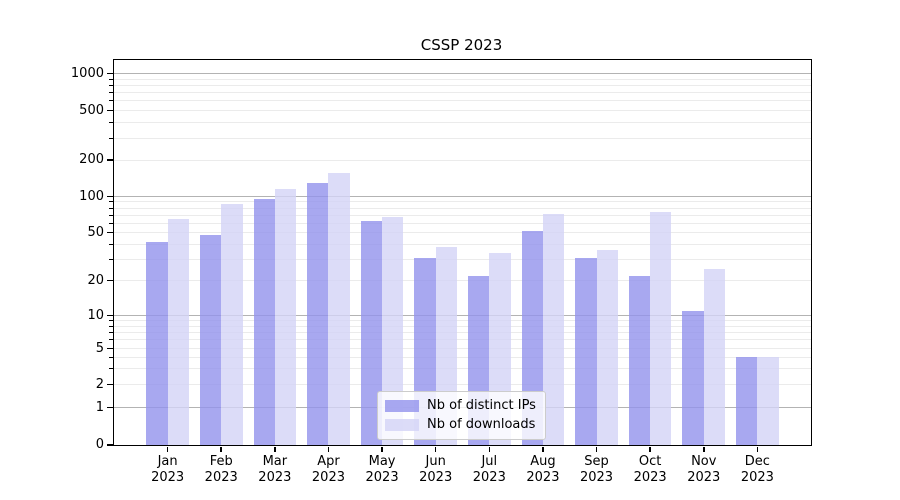  Describe the element at coordinates (481, 405) in the screenshot. I see `legend-label-distinct-ips: Nb of distinct IPs` at that location.